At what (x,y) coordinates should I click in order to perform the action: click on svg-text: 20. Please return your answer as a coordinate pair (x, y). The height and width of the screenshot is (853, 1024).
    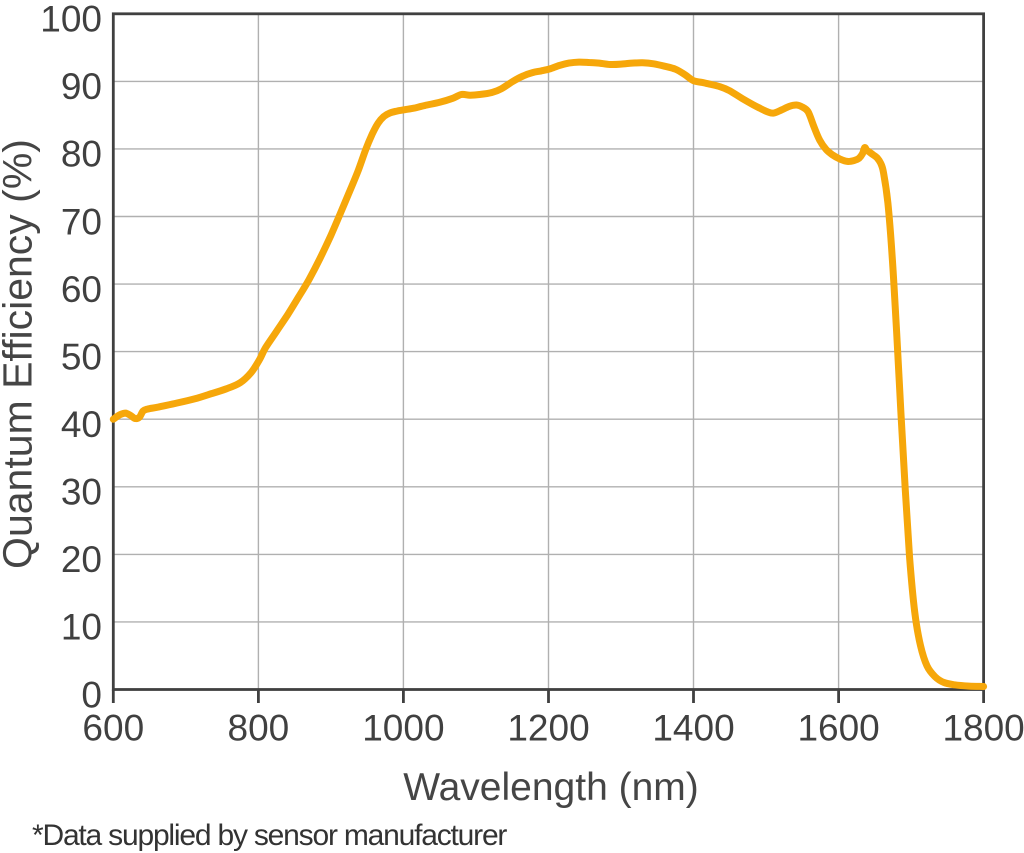
    Looking at the image, I should click on (81, 559).